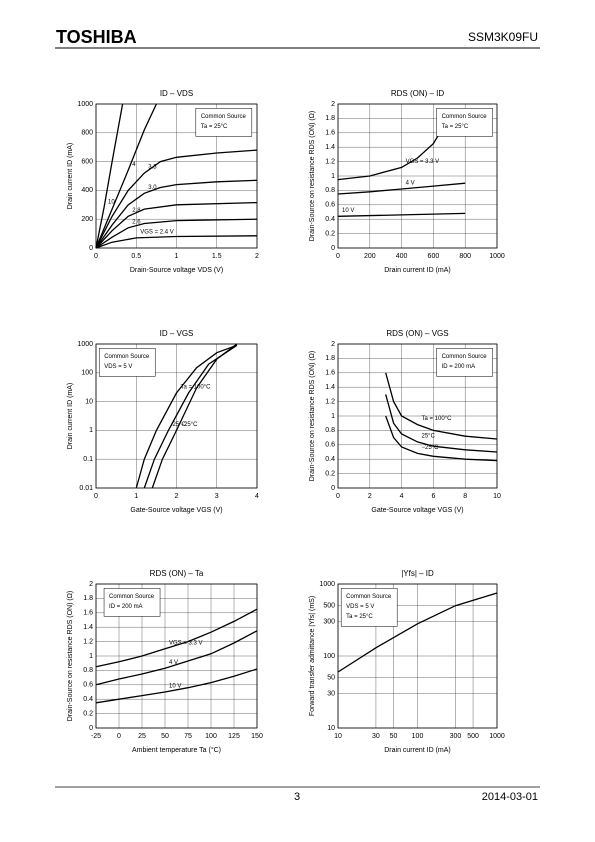 This screenshot has height=842, width=595. I want to click on curve-label: 3.3, so click(152, 168).